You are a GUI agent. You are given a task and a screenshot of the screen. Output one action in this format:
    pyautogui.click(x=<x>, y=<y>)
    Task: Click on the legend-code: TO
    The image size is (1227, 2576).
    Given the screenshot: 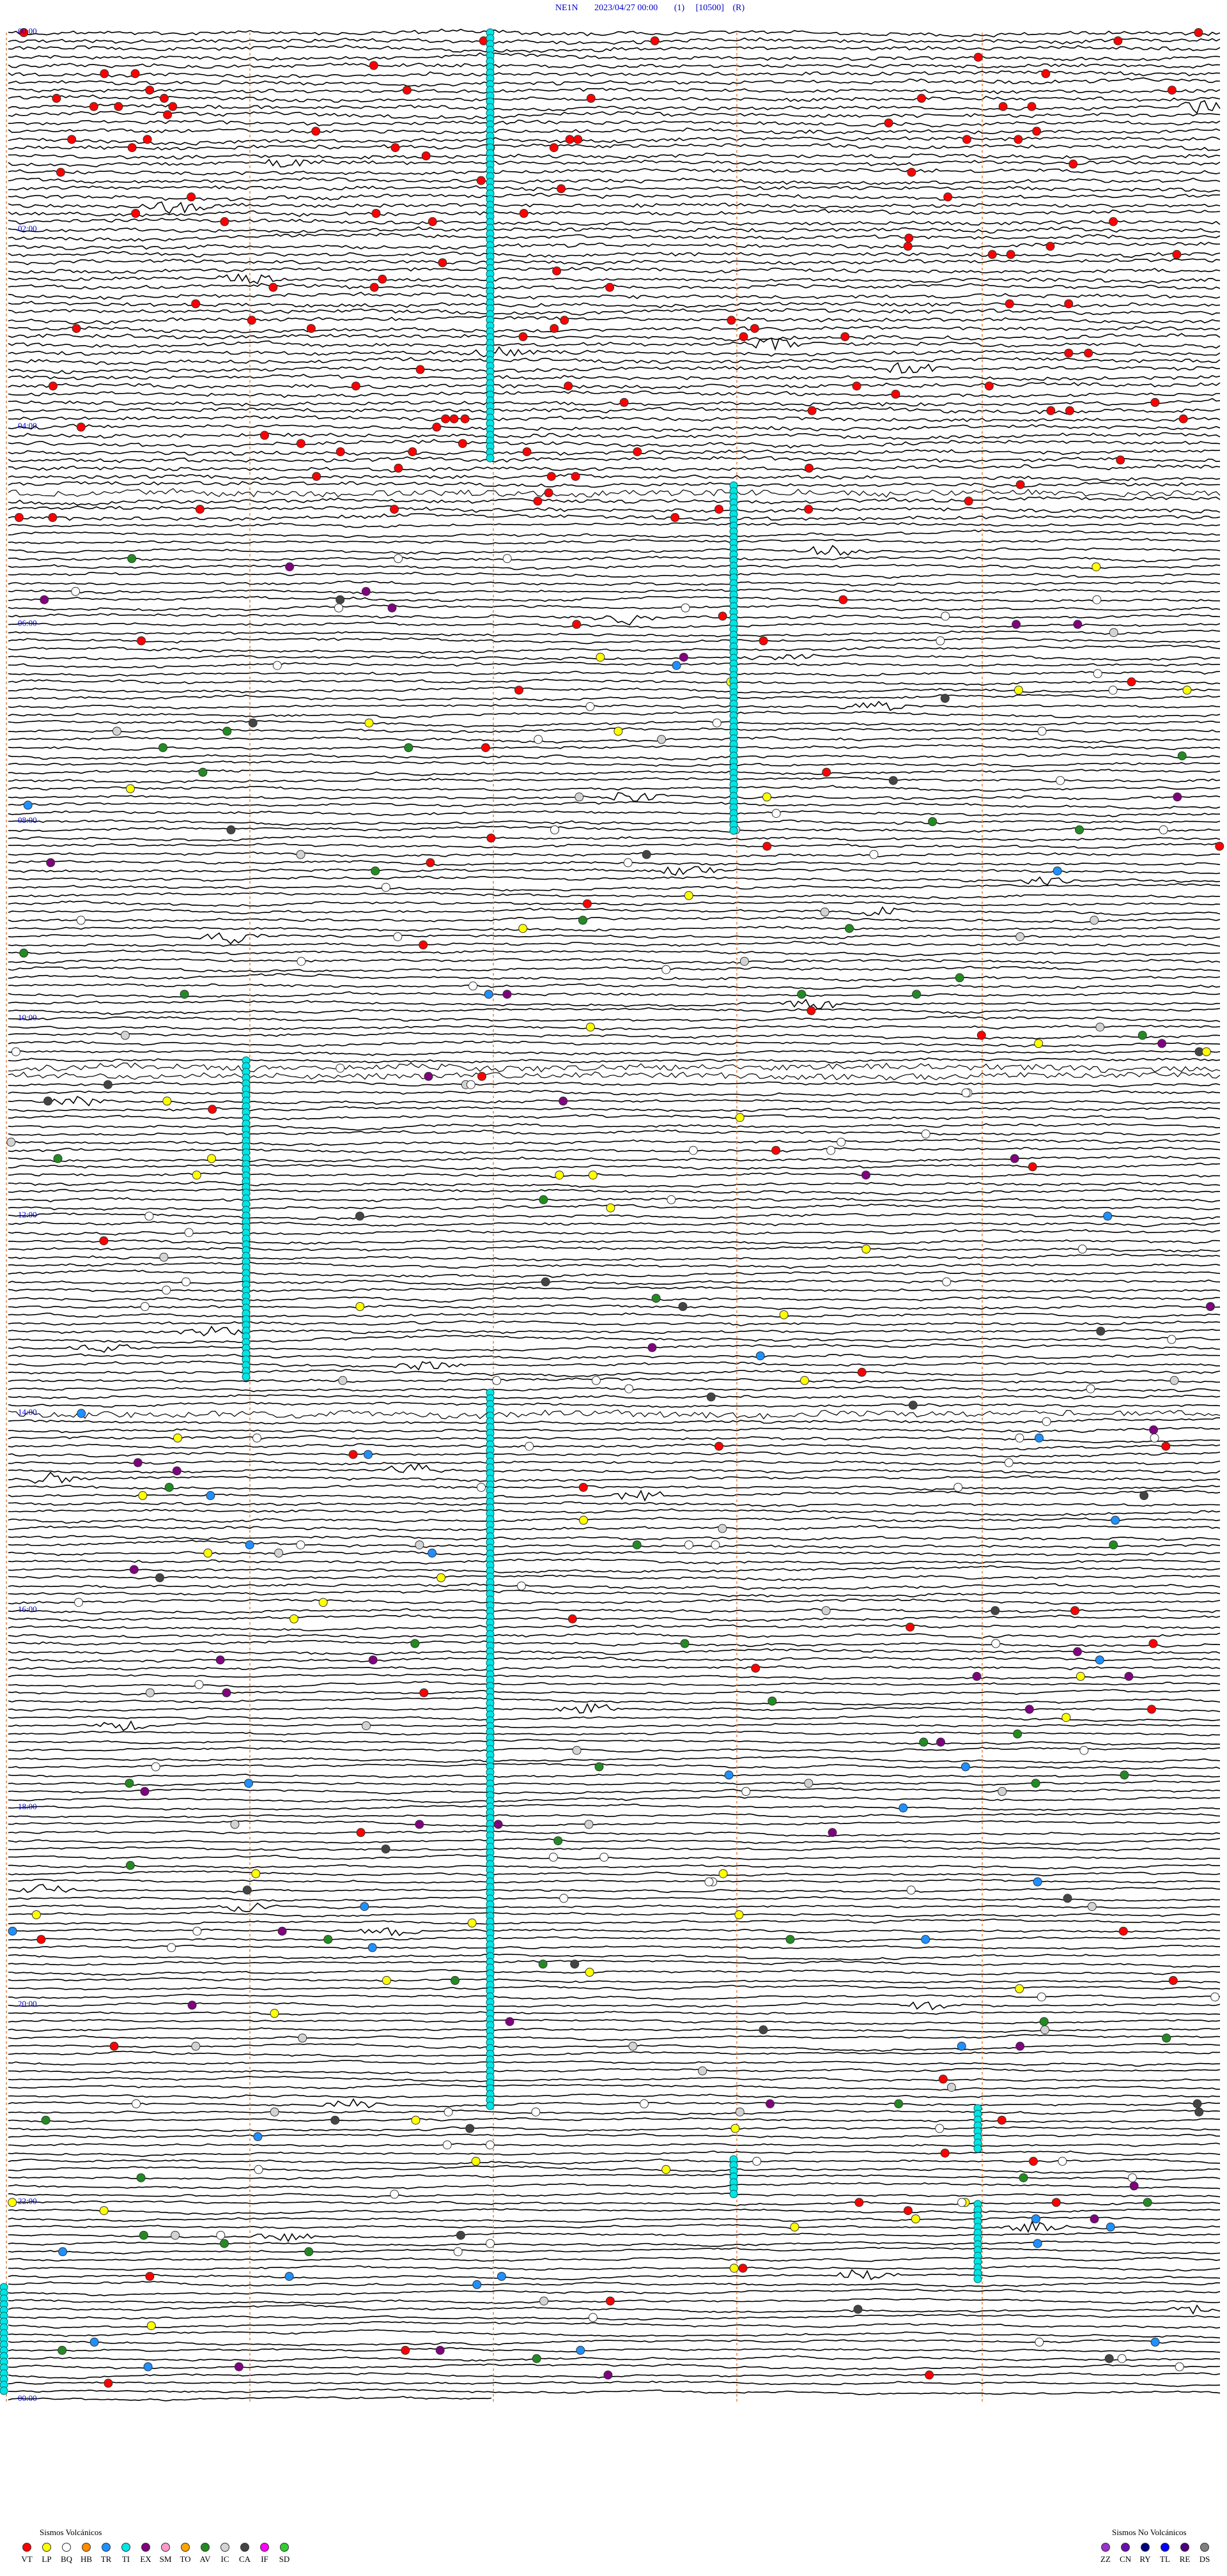 What is the action you would take?
    pyautogui.click(x=185, y=2559)
    